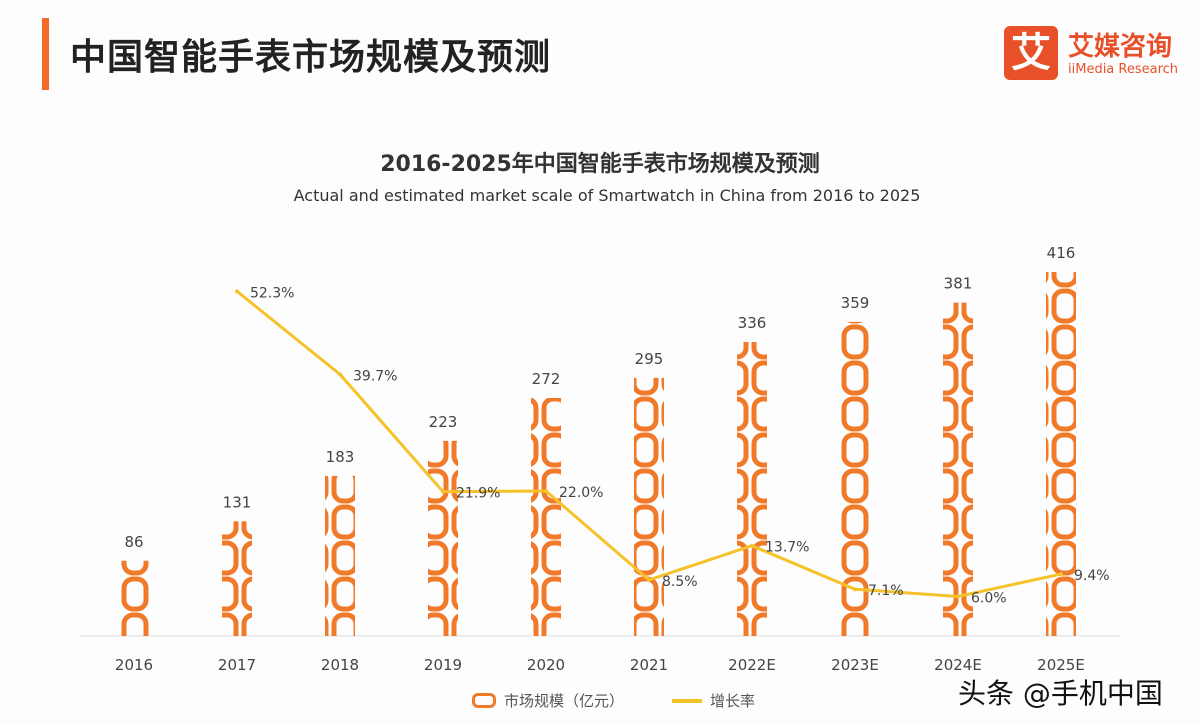 This screenshot has width=1200, height=724. What do you see at coordinates (581, 493) in the screenshot?
I see `growth-value-label: 22.0%` at bounding box center [581, 493].